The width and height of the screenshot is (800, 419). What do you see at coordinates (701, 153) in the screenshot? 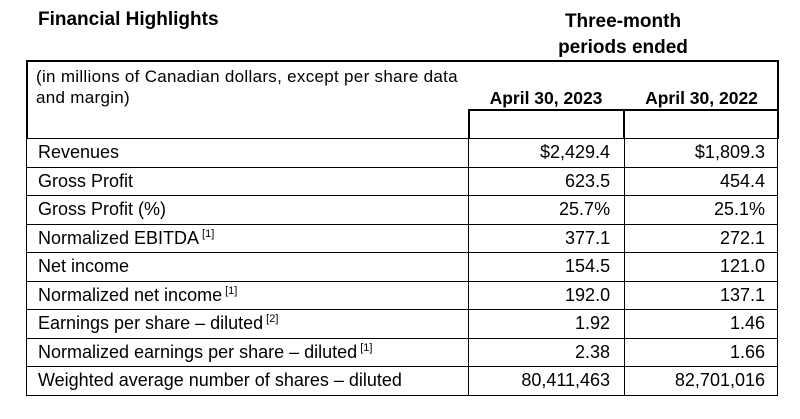
I see `value-2022: $1,809.3` at bounding box center [701, 153].